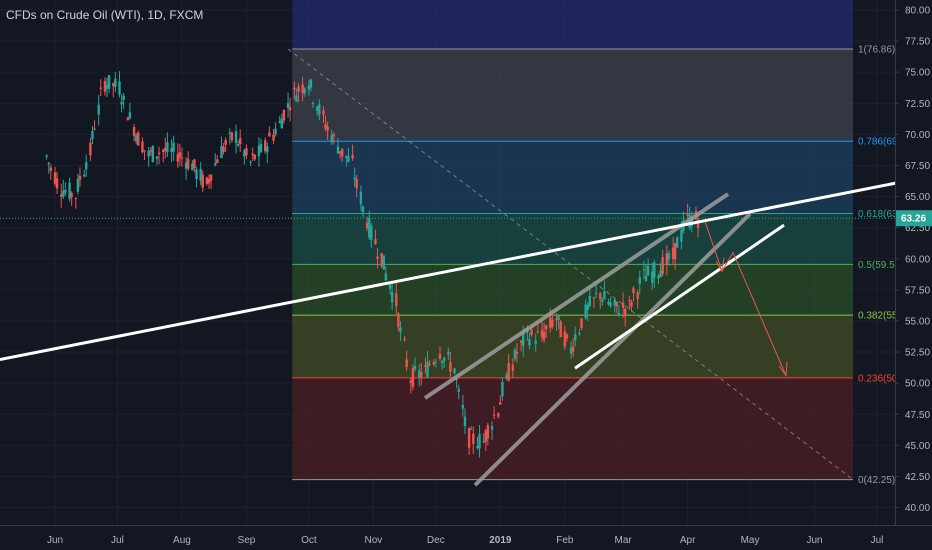 The height and width of the screenshot is (550, 932). What do you see at coordinates (373, 540) in the screenshot?
I see `time-tick-label: Nov` at bounding box center [373, 540].